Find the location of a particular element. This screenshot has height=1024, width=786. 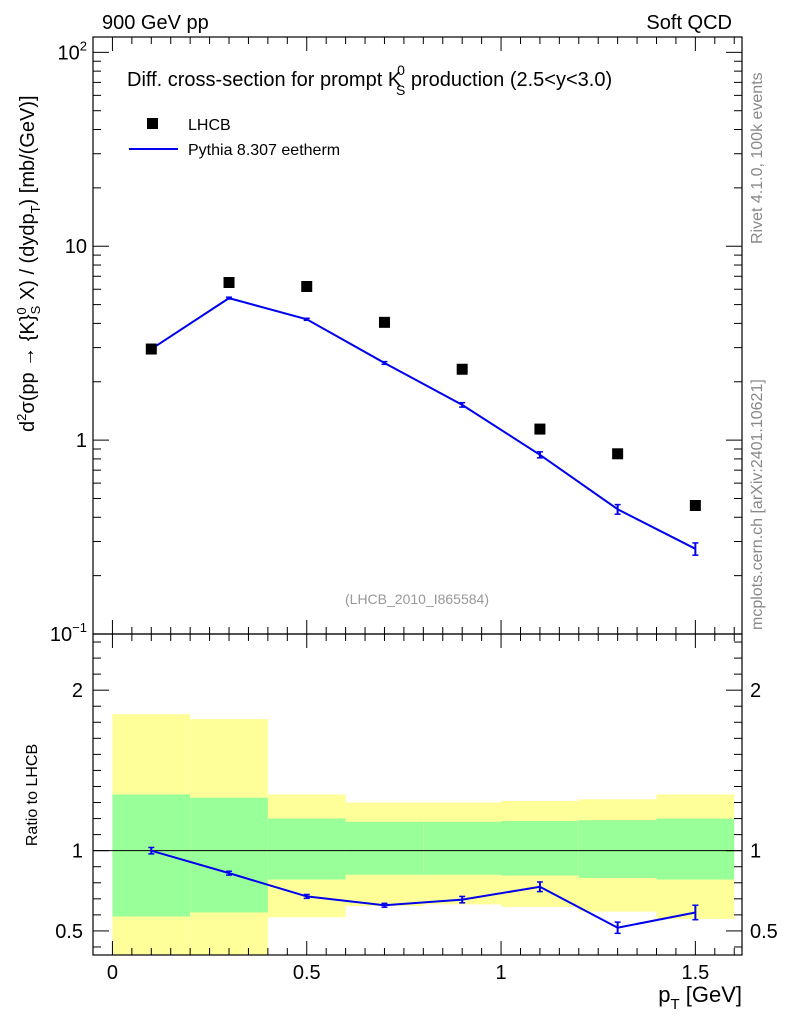

ratio-mc-line is located at coordinates (423, 889).